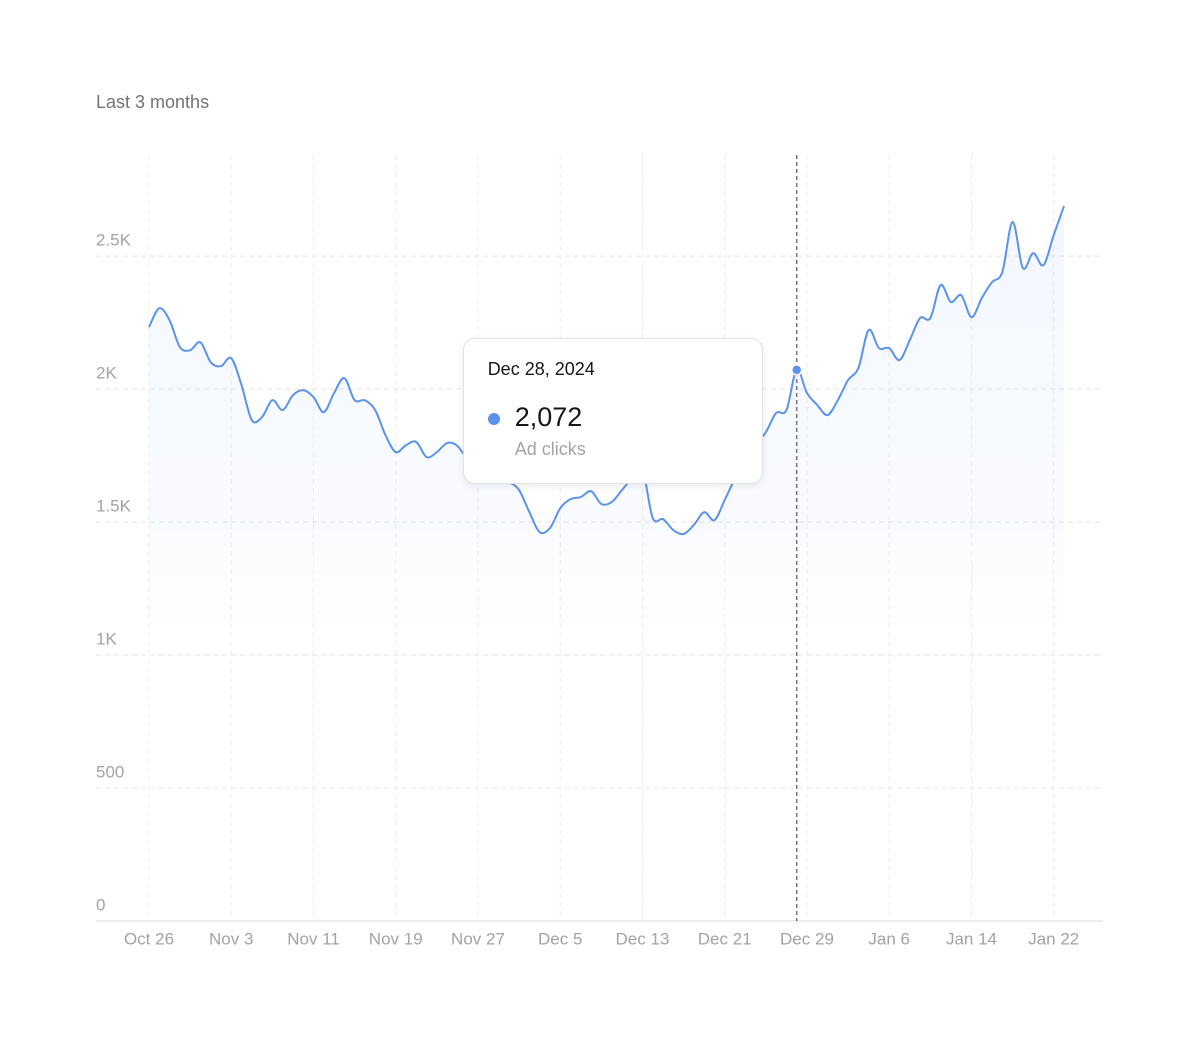 The height and width of the screenshot is (1043, 1200). I want to click on x-tick-label: Jan 22, so click(1053, 938).